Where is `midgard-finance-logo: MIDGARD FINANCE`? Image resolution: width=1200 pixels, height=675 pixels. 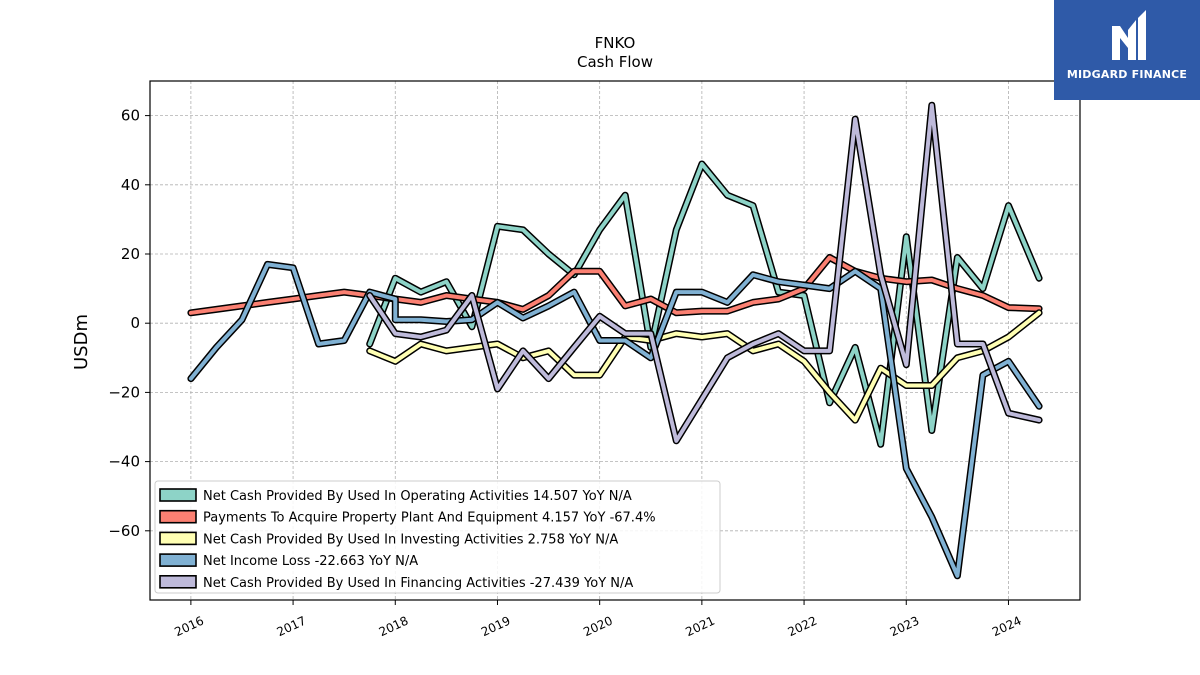 midgard-finance-logo: MIDGARD FINANCE is located at coordinates (1127, 50).